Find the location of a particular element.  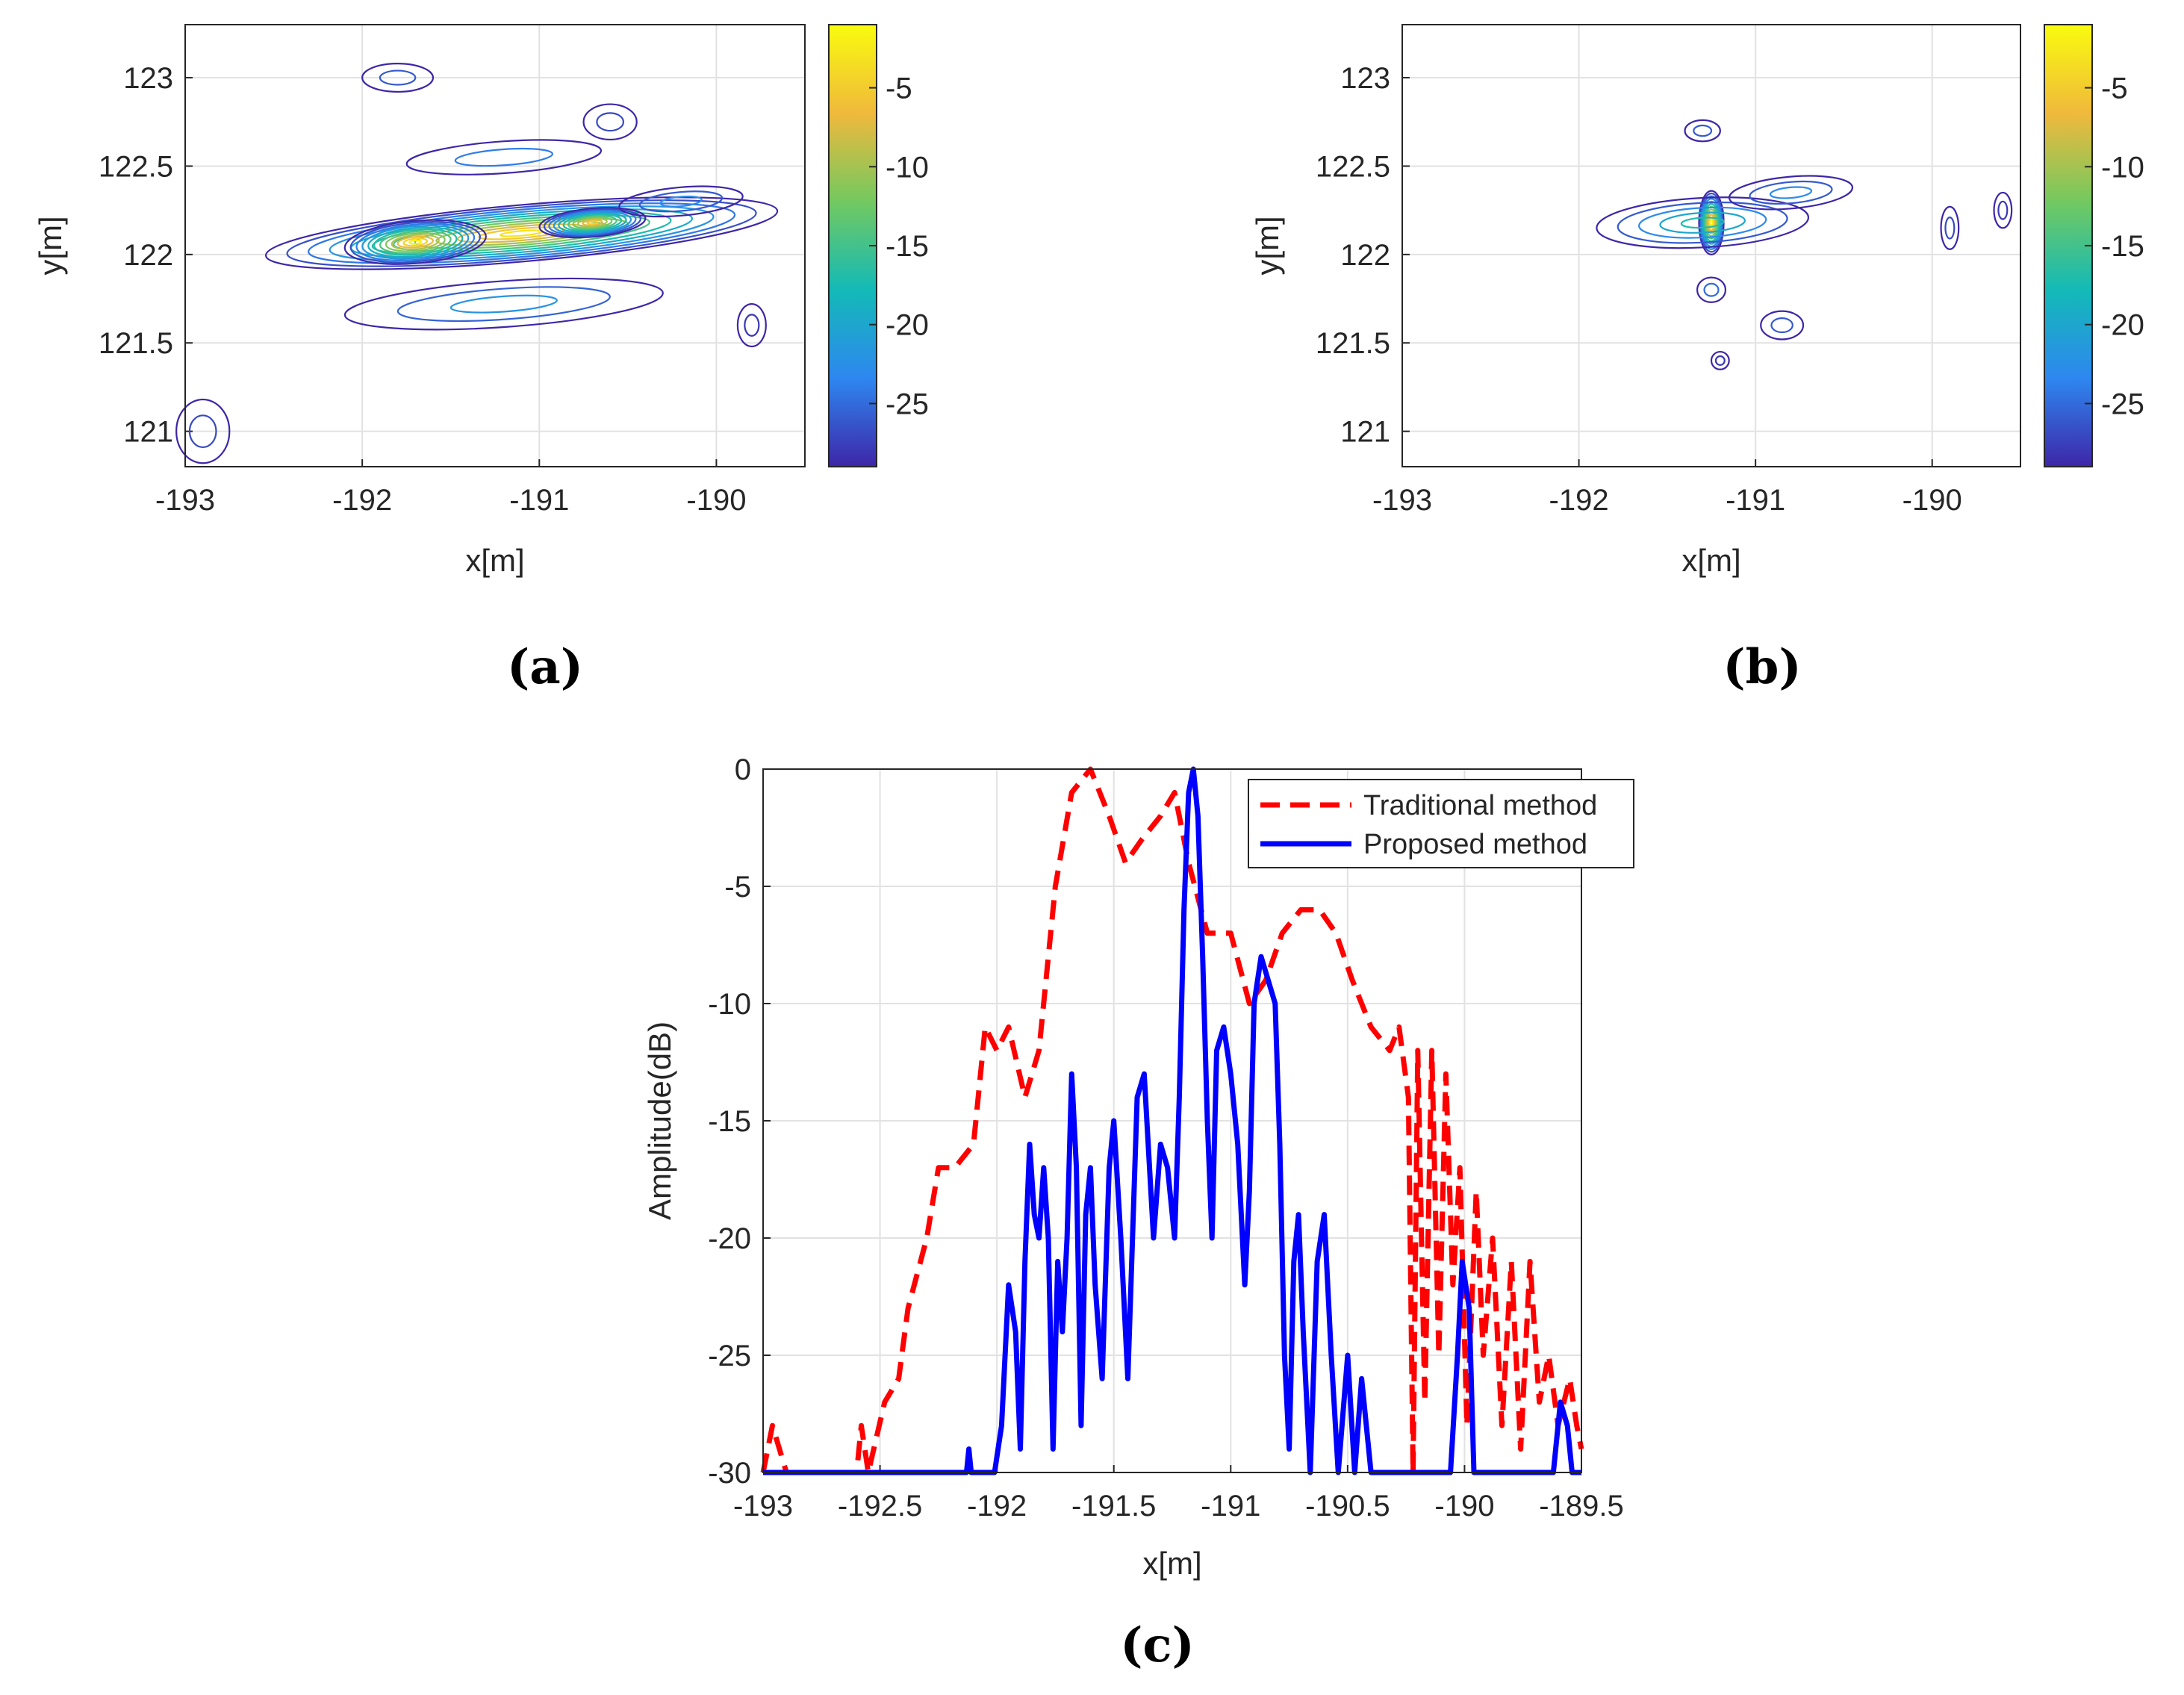

x-tick-label: -192 is located at coordinates (362, 500).